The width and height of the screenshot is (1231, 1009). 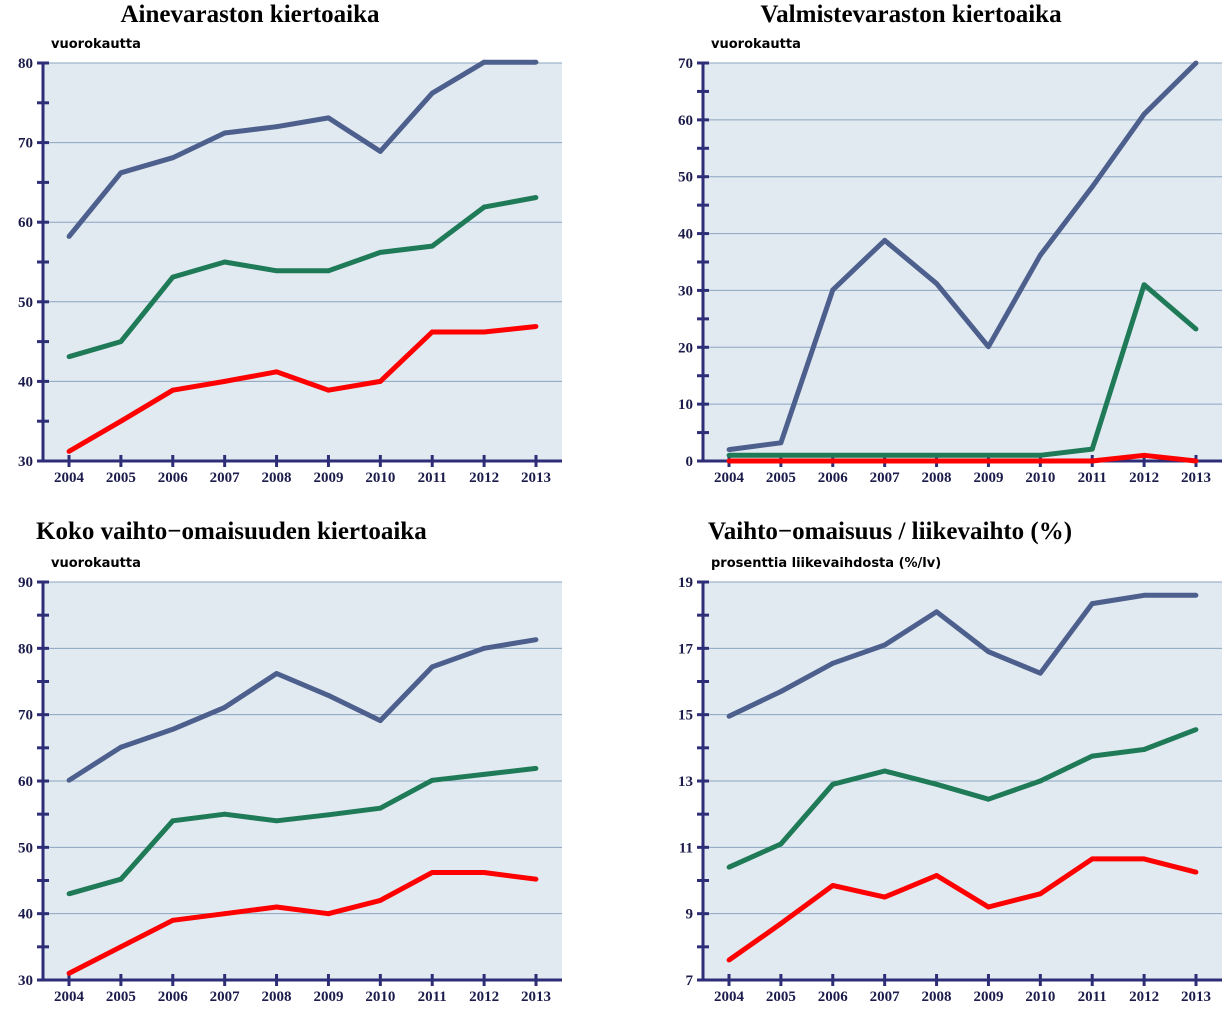 What do you see at coordinates (484, 478) in the screenshot?
I see `x-tick-label: 2012` at bounding box center [484, 478].